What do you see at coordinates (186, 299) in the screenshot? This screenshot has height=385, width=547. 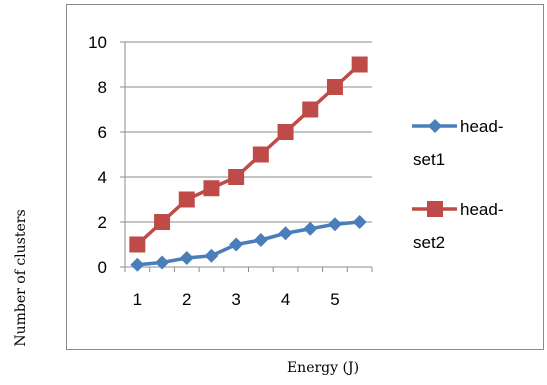 I see `x-tick-label: 2` at bounding box center [186, 299].